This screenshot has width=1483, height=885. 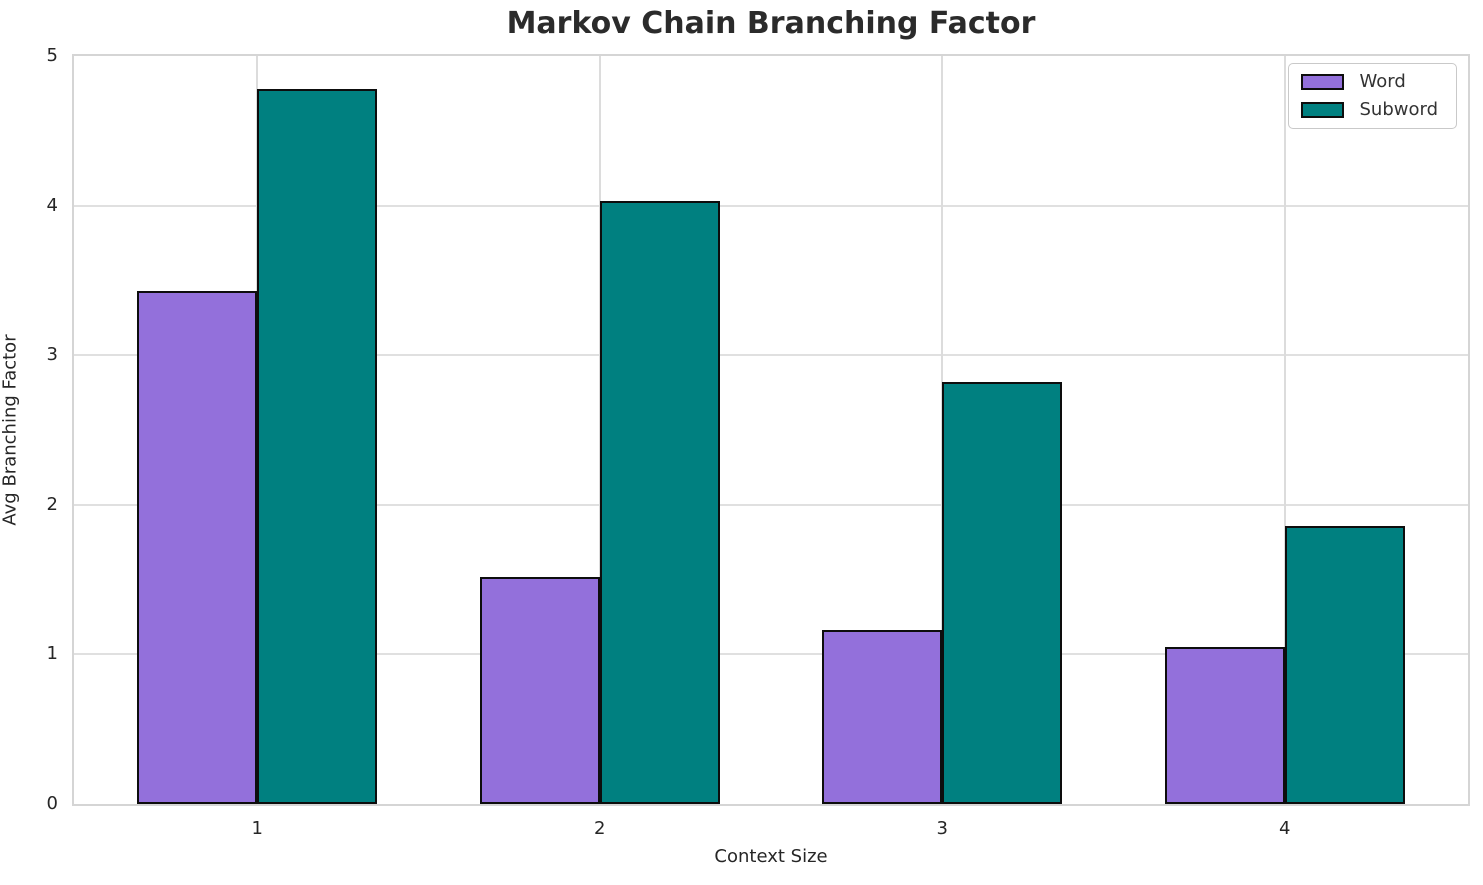 I want to click on legend-item-subword: Subword, so click(x=1369, y=110).